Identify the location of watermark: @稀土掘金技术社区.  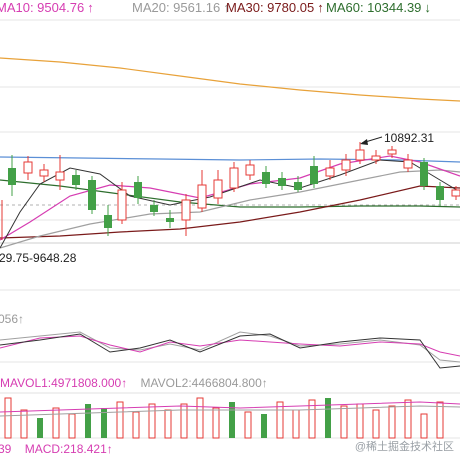
(404, 447).